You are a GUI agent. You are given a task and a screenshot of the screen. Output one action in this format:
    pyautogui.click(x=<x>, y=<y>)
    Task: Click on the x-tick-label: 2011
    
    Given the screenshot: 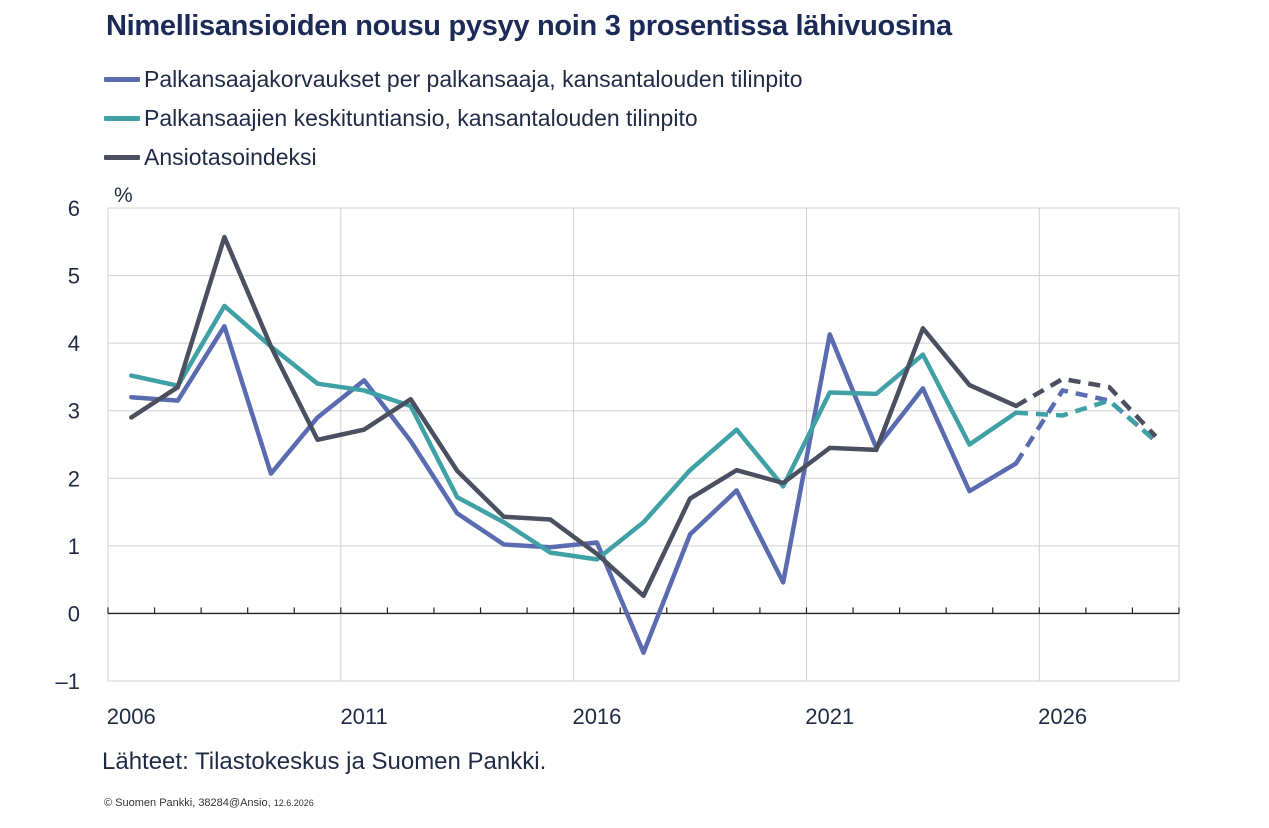 What is the action you would take?
    pyautogui.click(x=363, y=716)
    